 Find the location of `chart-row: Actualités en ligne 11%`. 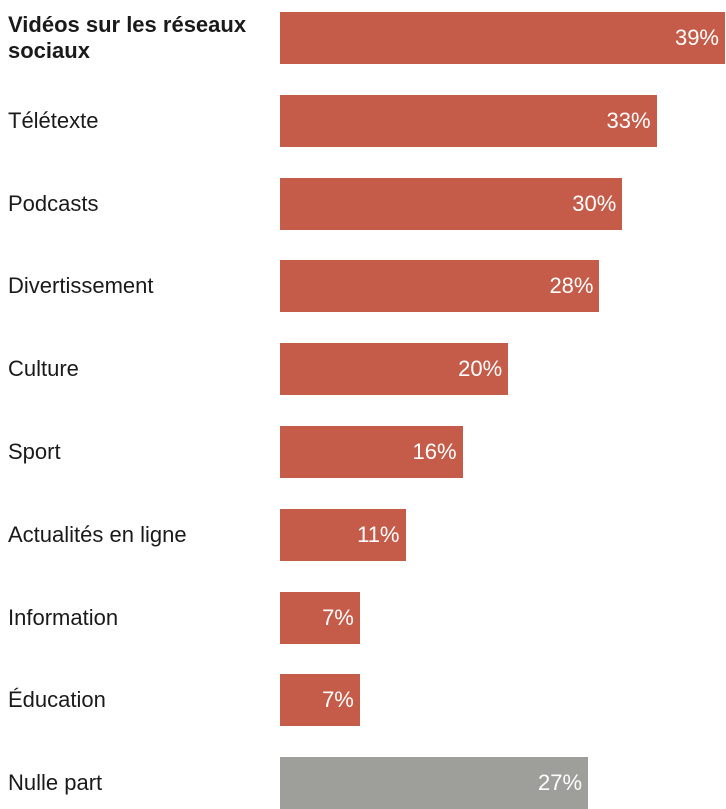

chart-row: Actualités en ligne 11% is located at coordinates (363, 534).